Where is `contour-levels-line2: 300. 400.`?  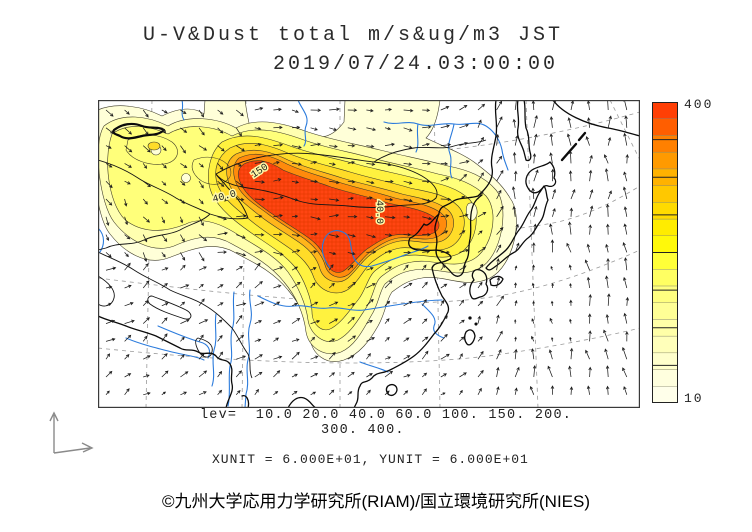 contour-levels-line2: 300. 400. is located at coordinates (363, 430).